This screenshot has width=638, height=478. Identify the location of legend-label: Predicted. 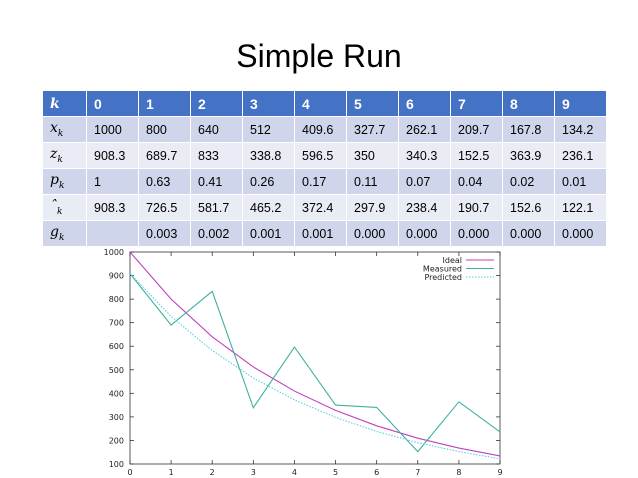
(443, 277).